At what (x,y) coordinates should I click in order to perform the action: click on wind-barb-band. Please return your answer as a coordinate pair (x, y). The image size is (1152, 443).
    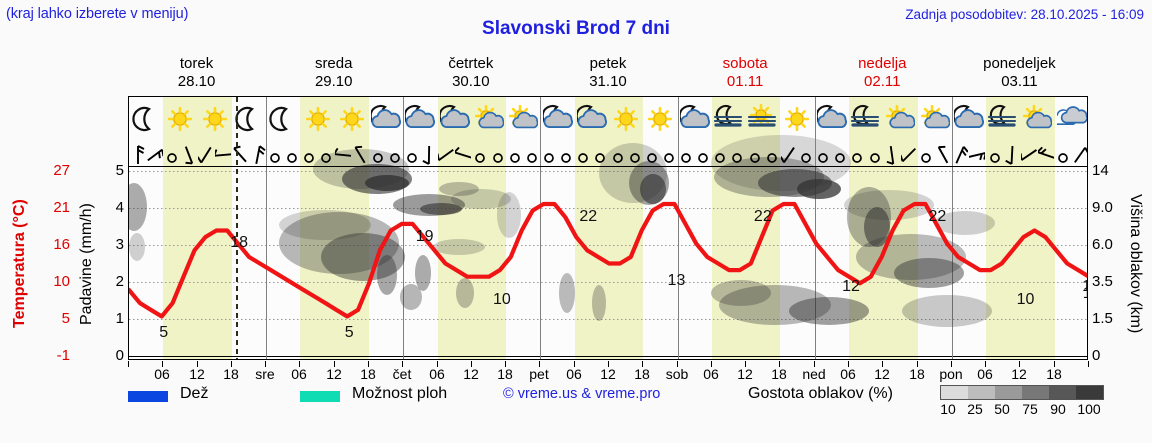
    Looking at the image, I should click on (608, 153).